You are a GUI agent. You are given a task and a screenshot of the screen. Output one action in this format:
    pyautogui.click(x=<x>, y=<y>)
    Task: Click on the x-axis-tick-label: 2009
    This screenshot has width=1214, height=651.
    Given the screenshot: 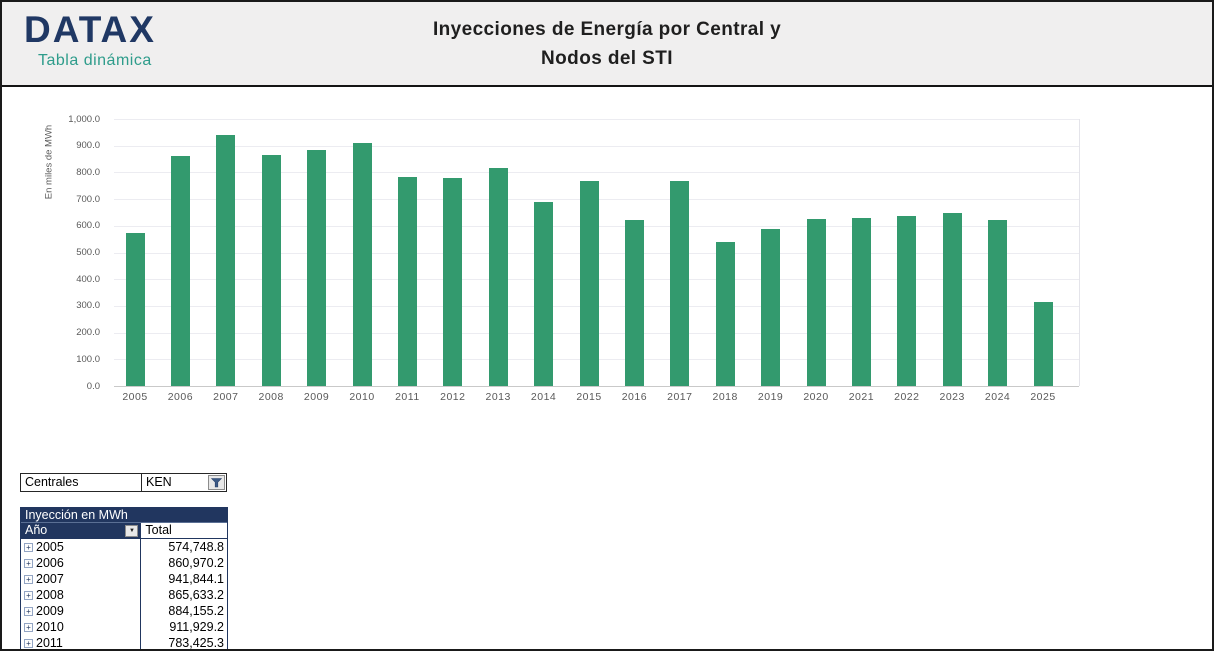 What is the action you would take?
    pyautogui.click(x=316, y=397)
    